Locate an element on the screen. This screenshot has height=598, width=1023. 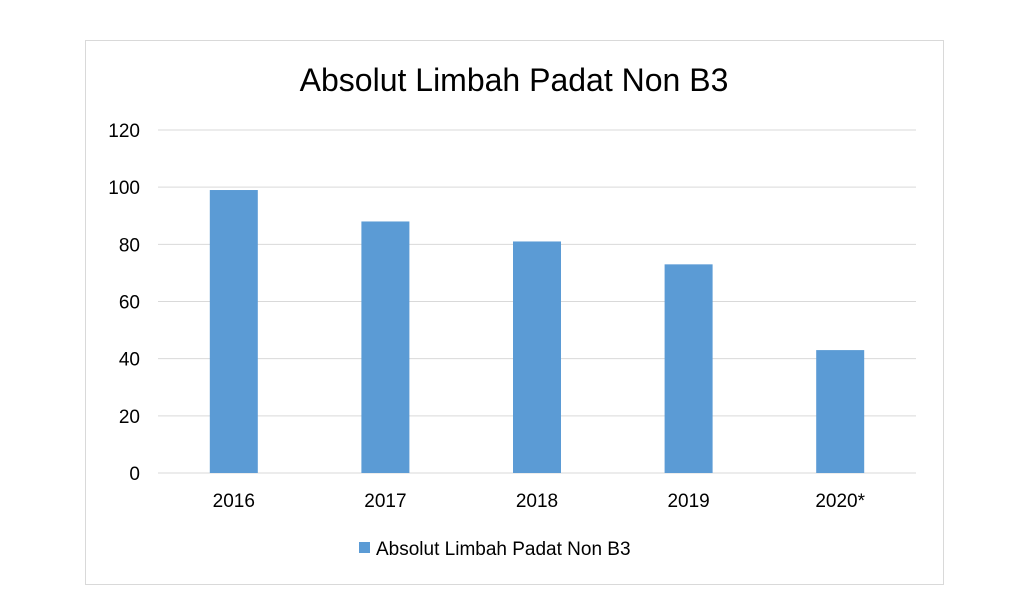
x-tick-label: 2019 is located at coordinates (688, 501).